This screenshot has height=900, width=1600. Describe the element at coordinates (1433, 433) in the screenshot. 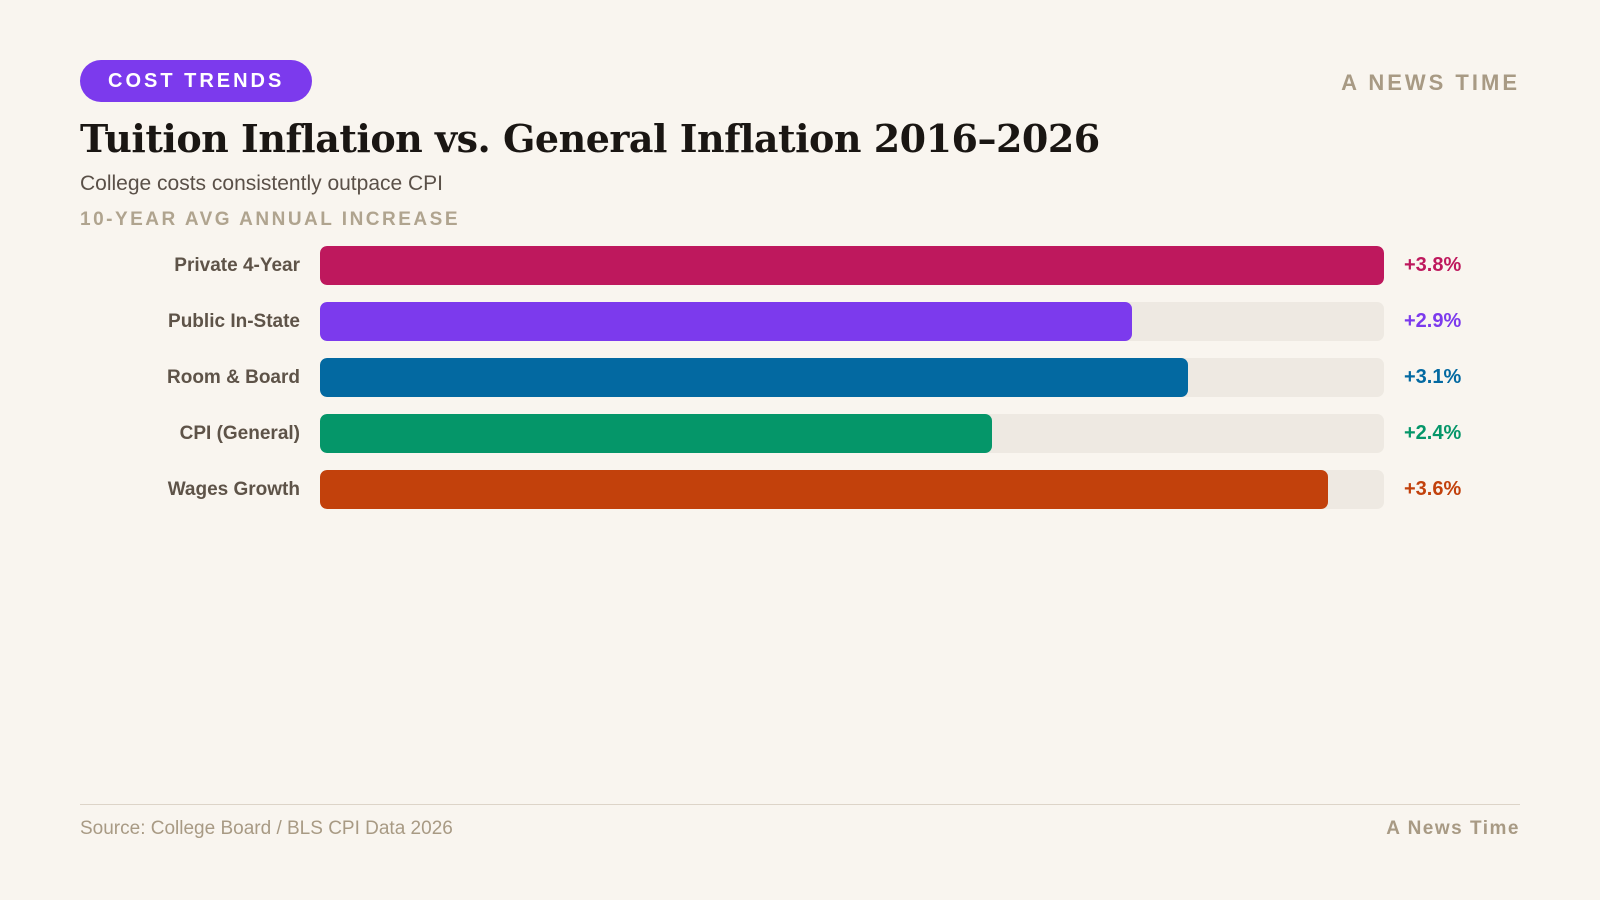

I see `bar-value-label: +2.4%` at that location.